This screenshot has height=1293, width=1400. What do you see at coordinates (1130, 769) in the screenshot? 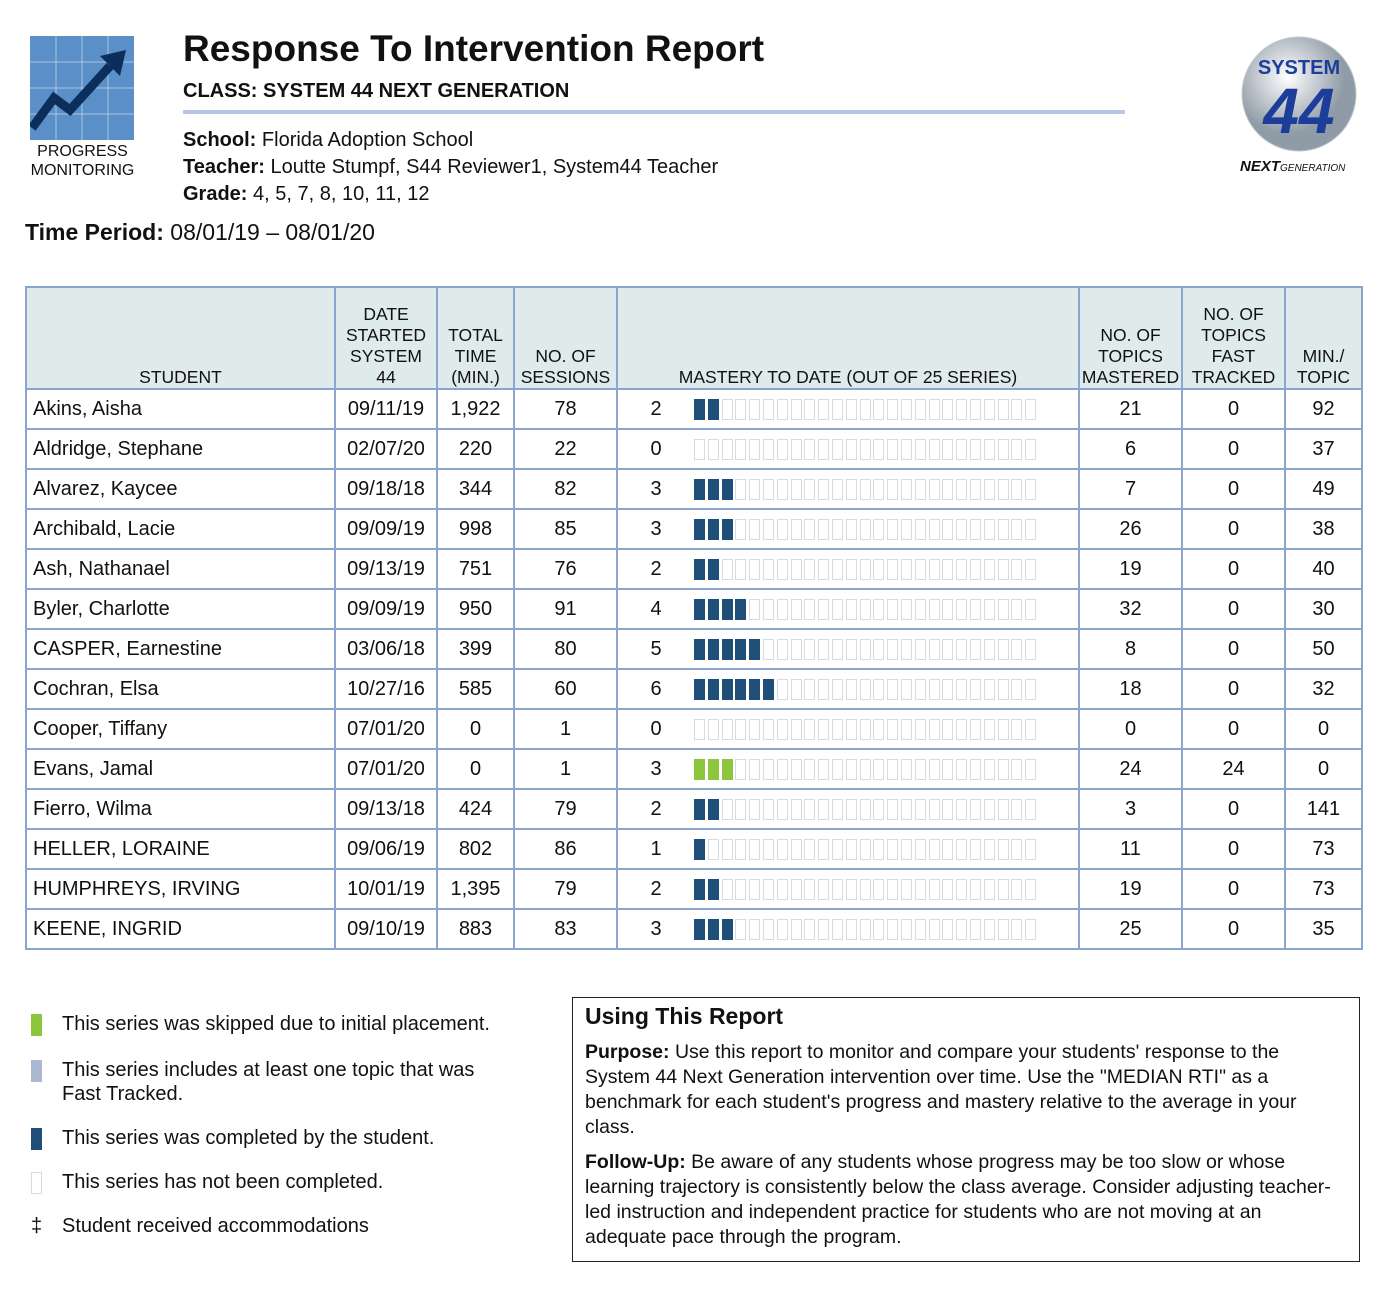
I see `cell: 24` at bounding box center [1130, 769].